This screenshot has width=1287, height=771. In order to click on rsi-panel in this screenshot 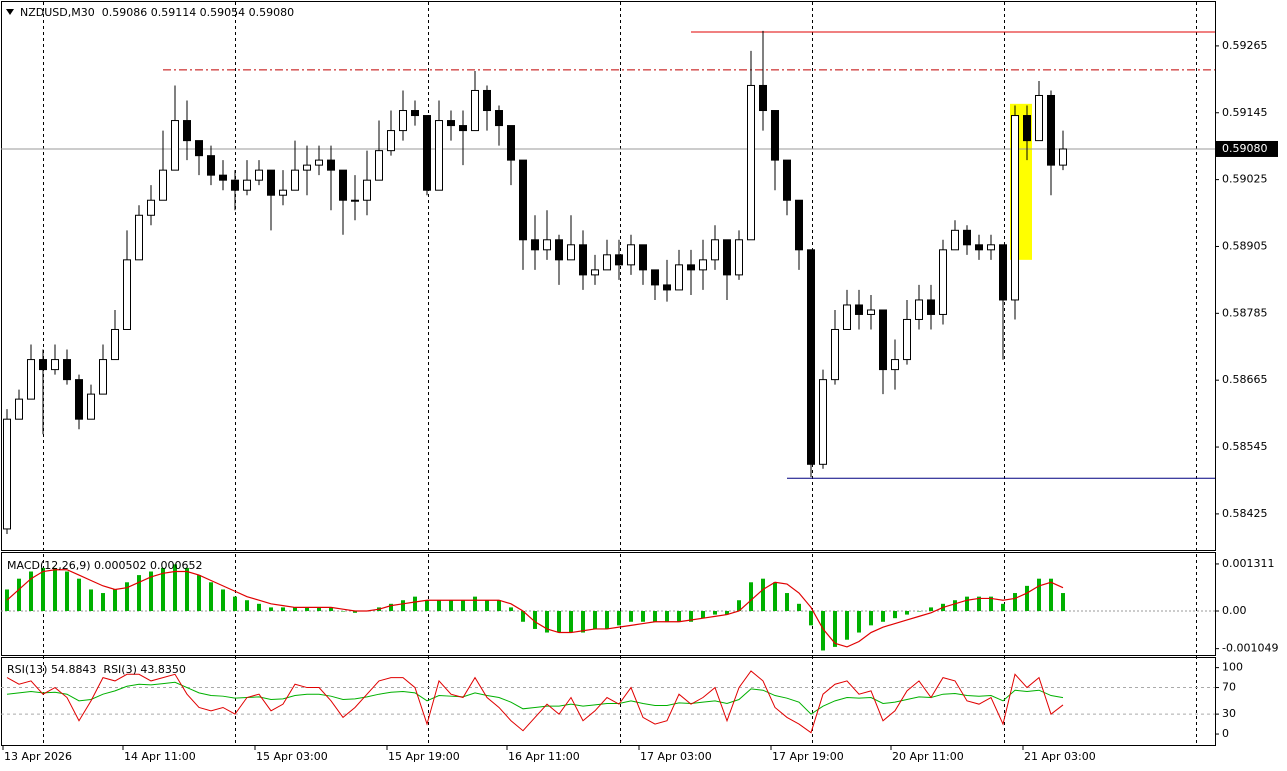, I will do `click(608, 701)`.